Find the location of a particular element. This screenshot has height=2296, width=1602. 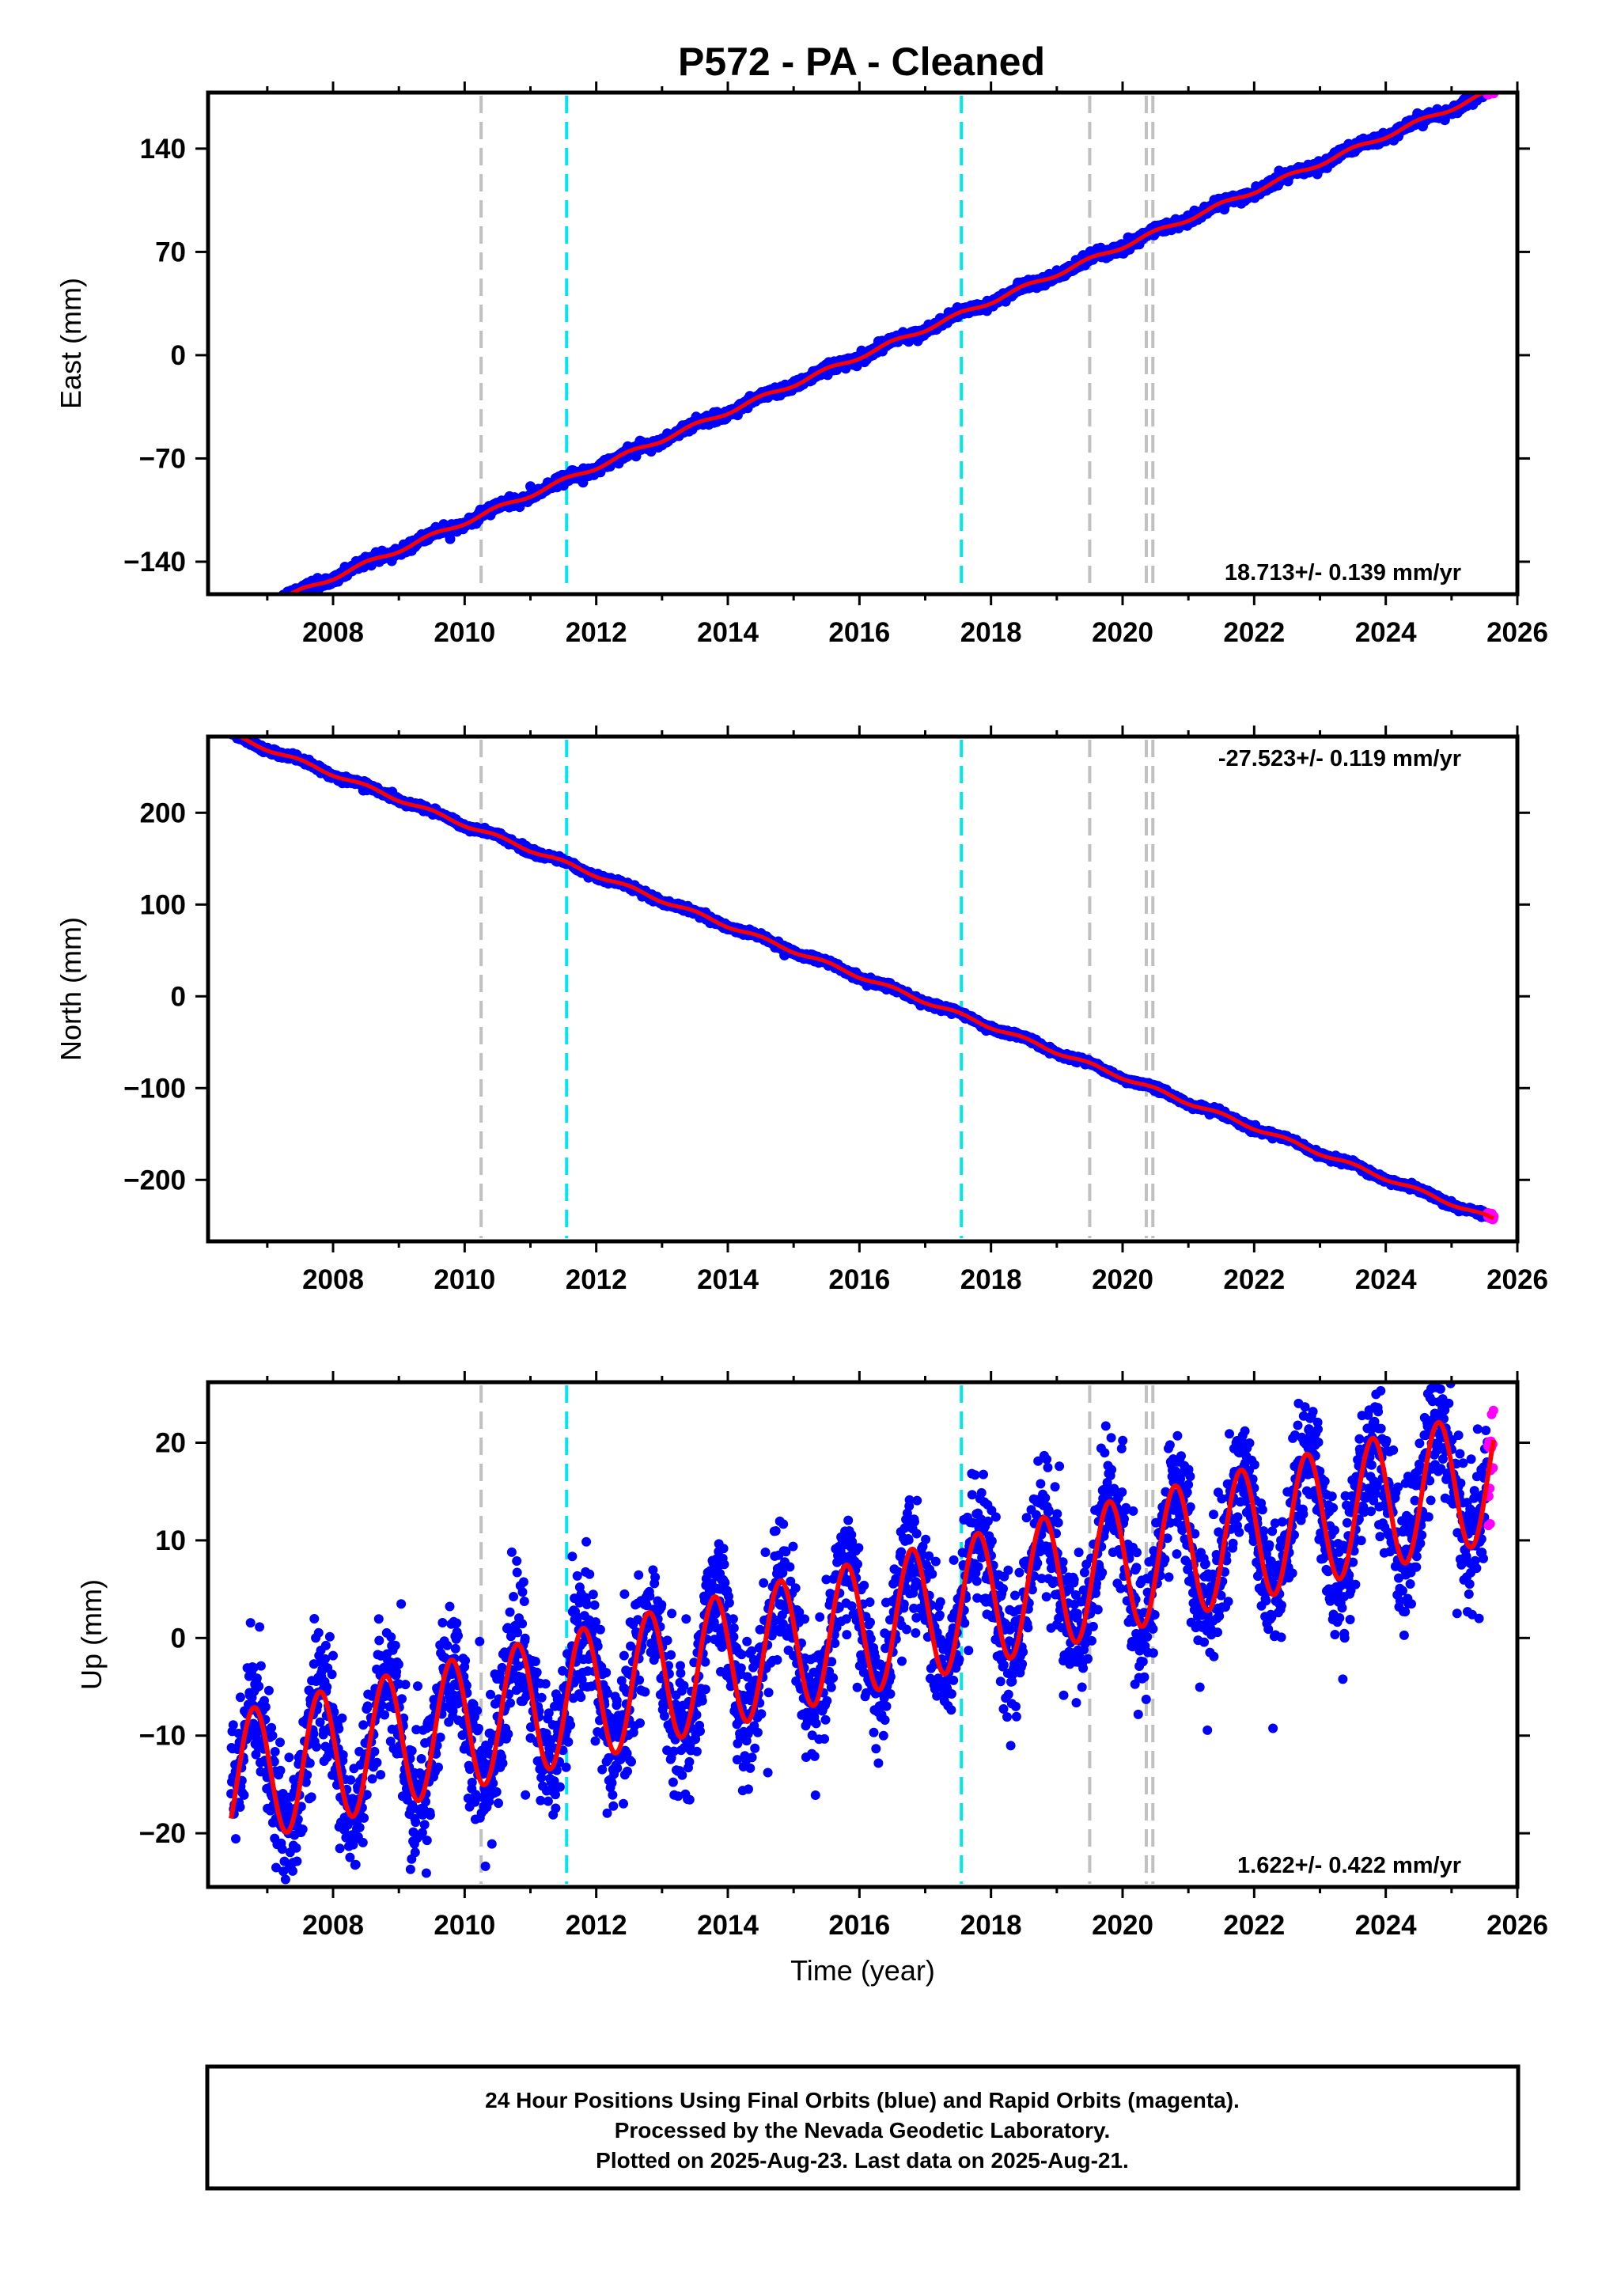

velocity-rate-label: 18.713+/- 0.139 mm/yr is located at coordinates (1343, 572).